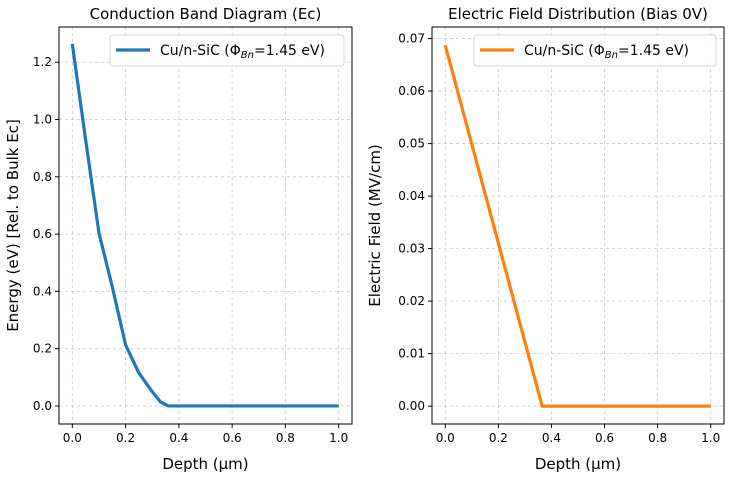 The image size is (730, 478). What do you see at coordinates (42, 291) in the screenshot?
I see `y-tick-label: 0.4` at bounding box center [42, 291].